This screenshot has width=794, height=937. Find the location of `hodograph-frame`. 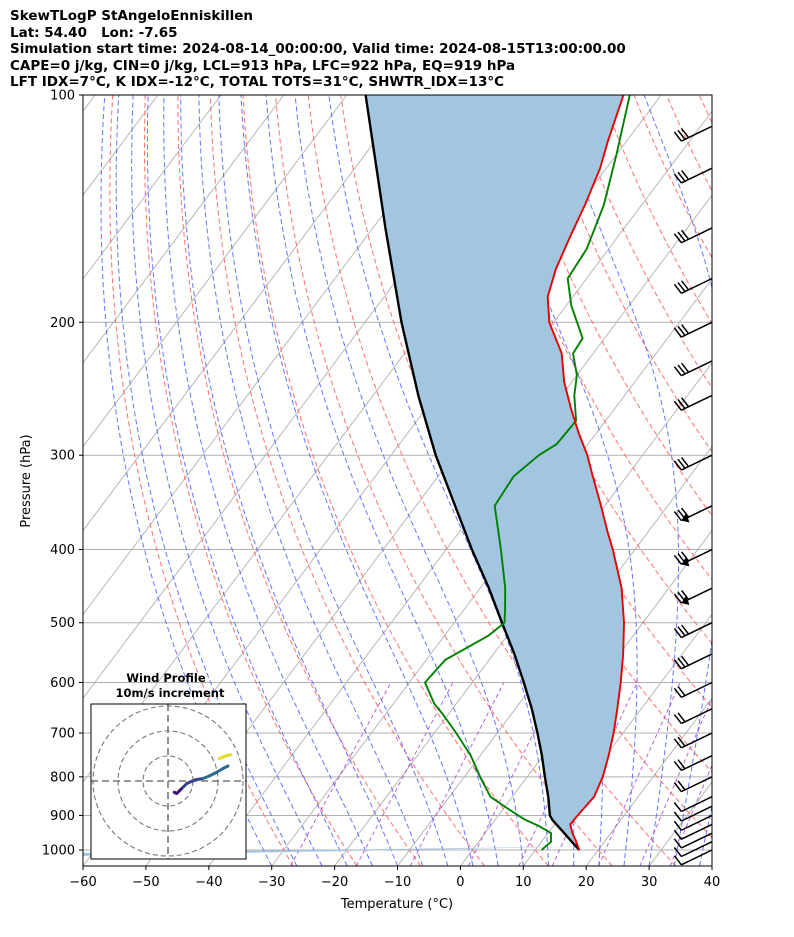

hodograph-frame is located at coordinates (168, 781).